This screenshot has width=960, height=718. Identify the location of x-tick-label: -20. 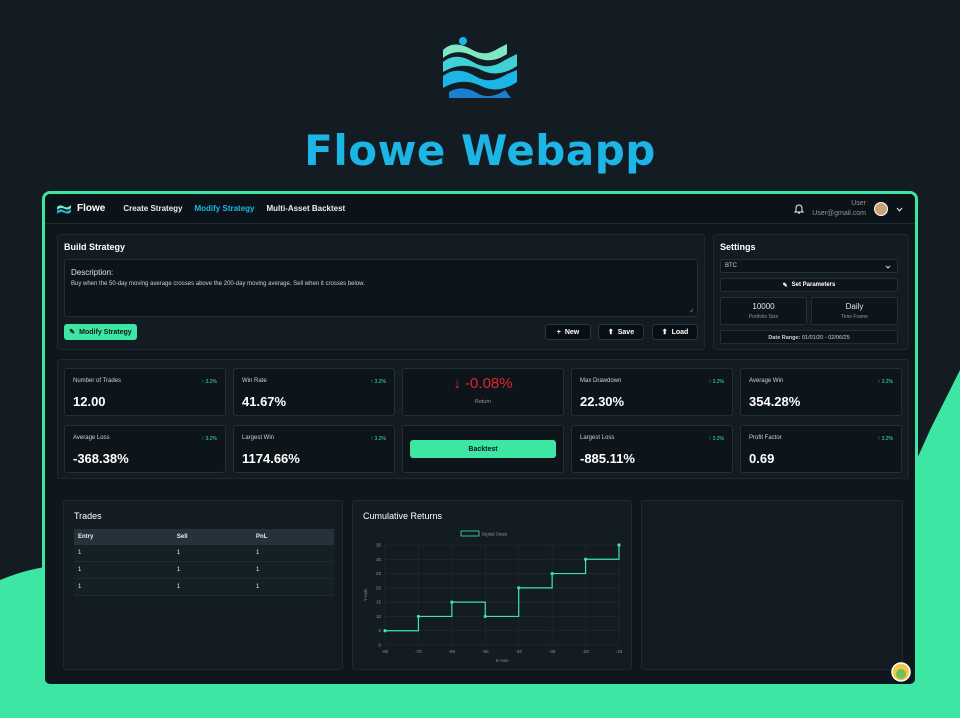
(585, 651).